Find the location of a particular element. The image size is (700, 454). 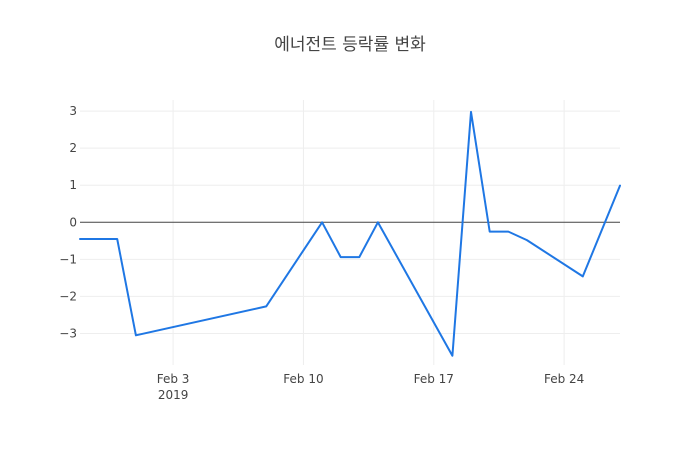

x-tick-label: Feb 17 is located at coordinates (434, 379).